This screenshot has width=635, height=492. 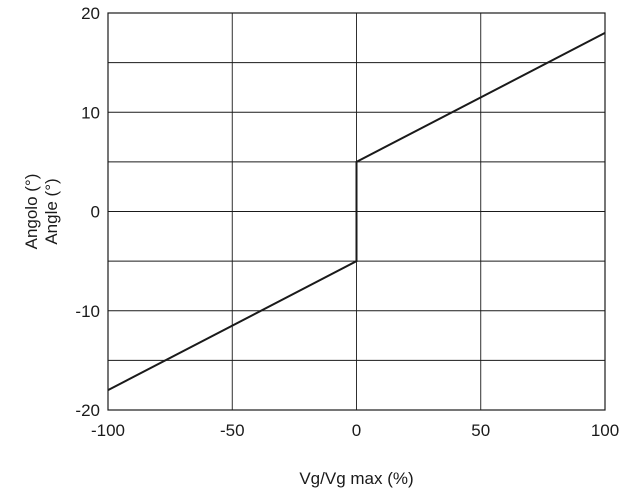 I want to click on y-tick-label: 20, so click(x=90, y=13).